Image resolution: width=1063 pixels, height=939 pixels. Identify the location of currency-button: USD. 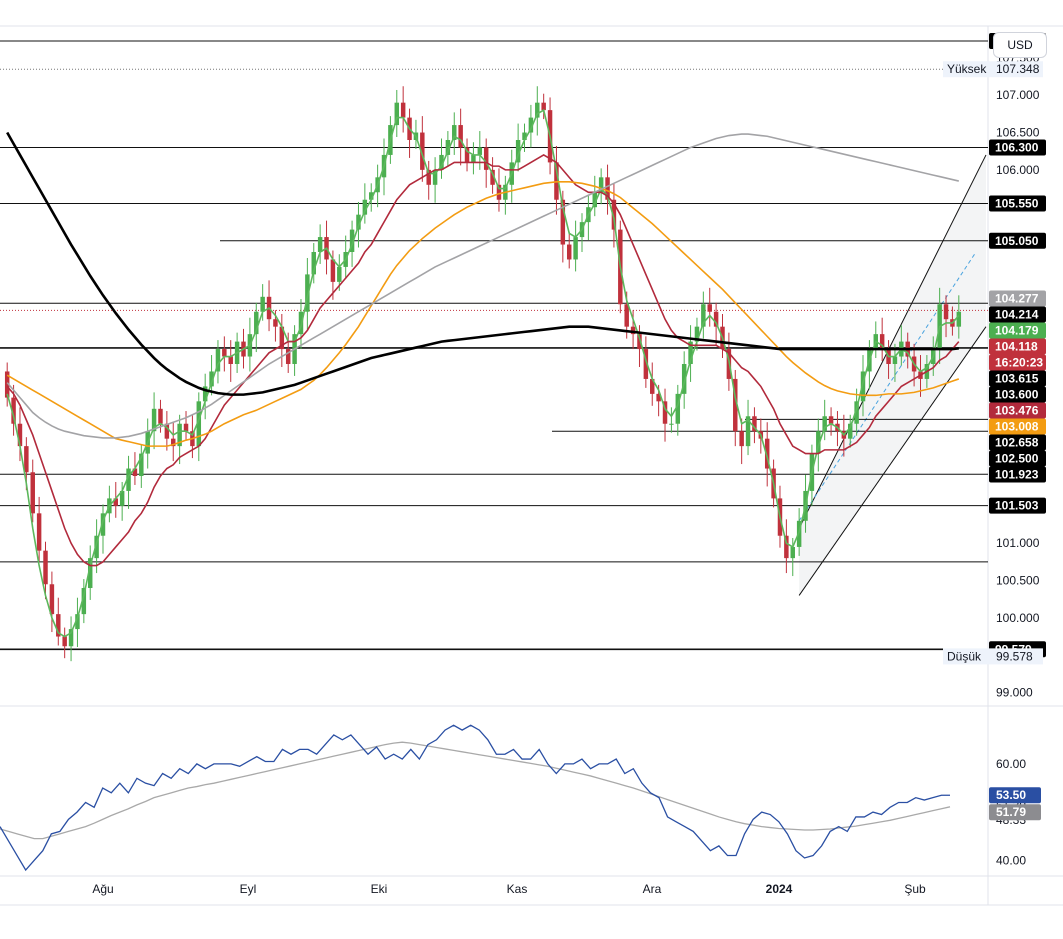
(1020, 45).